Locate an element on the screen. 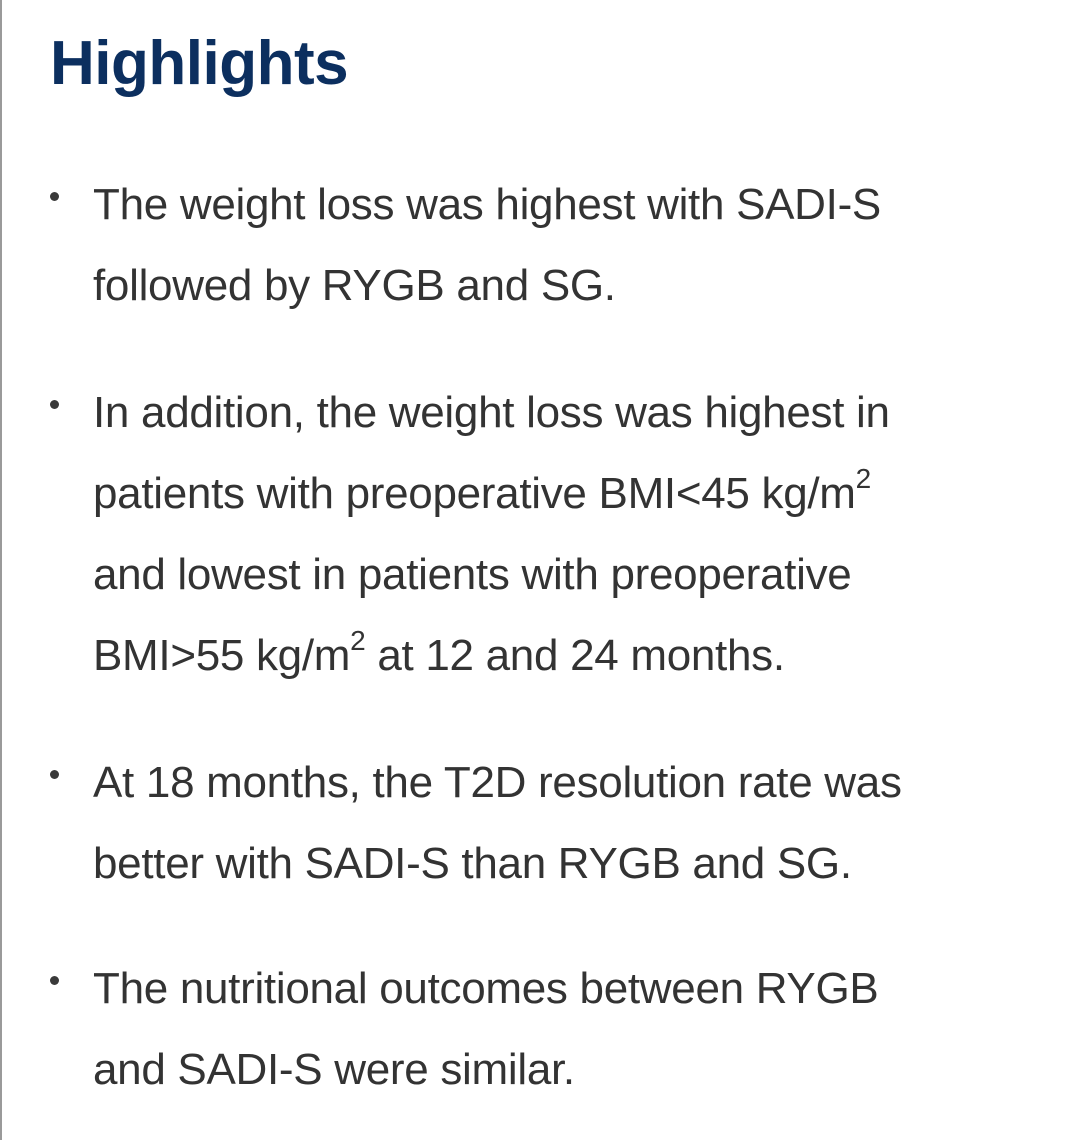 The height and width of the screenshot is (1140, 1080). left-border-line is located at coordinates (1, 570).